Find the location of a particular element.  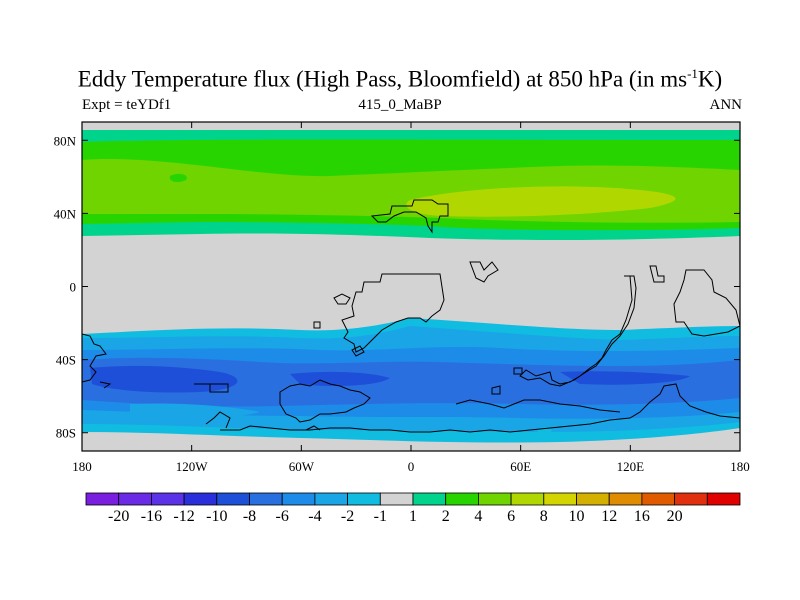

colorbar-label: -16 is located at coordinates (151, 516).